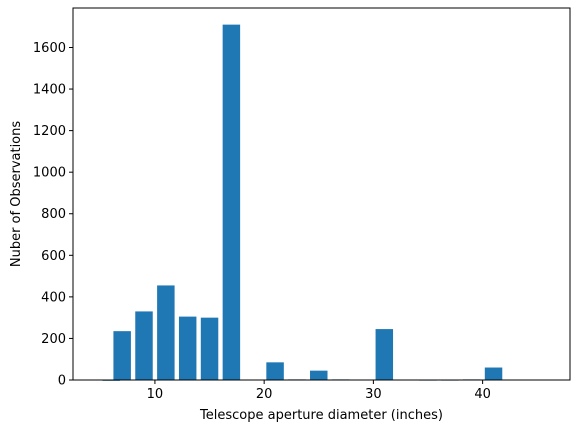 This screenshot has height=423, width=571. Describe the element at coordinates (49, 48) in the screenshot. I see `y-tick-label: 1600` at that location.